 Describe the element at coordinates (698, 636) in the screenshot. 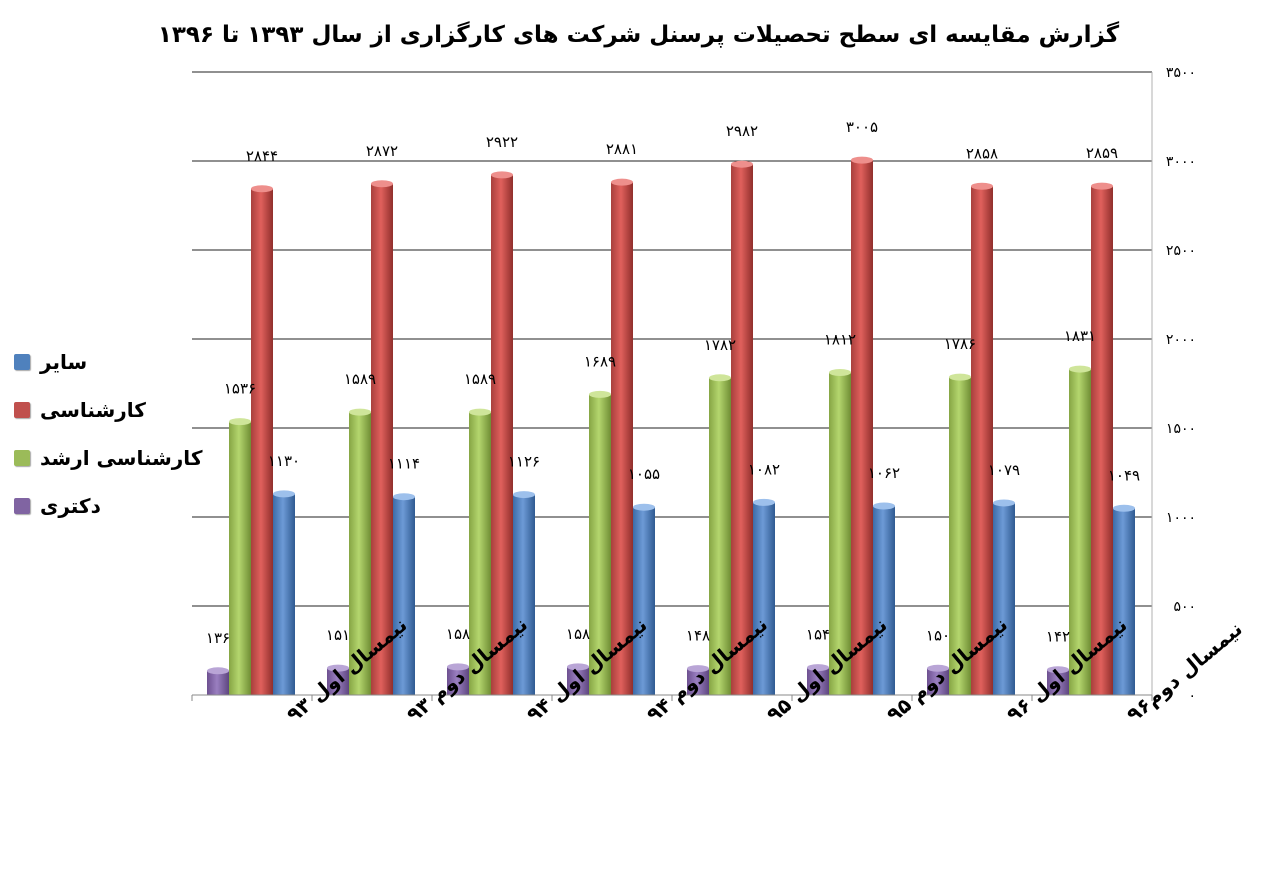

I see `data-label-doctorate: ۱۴۸` at that location.